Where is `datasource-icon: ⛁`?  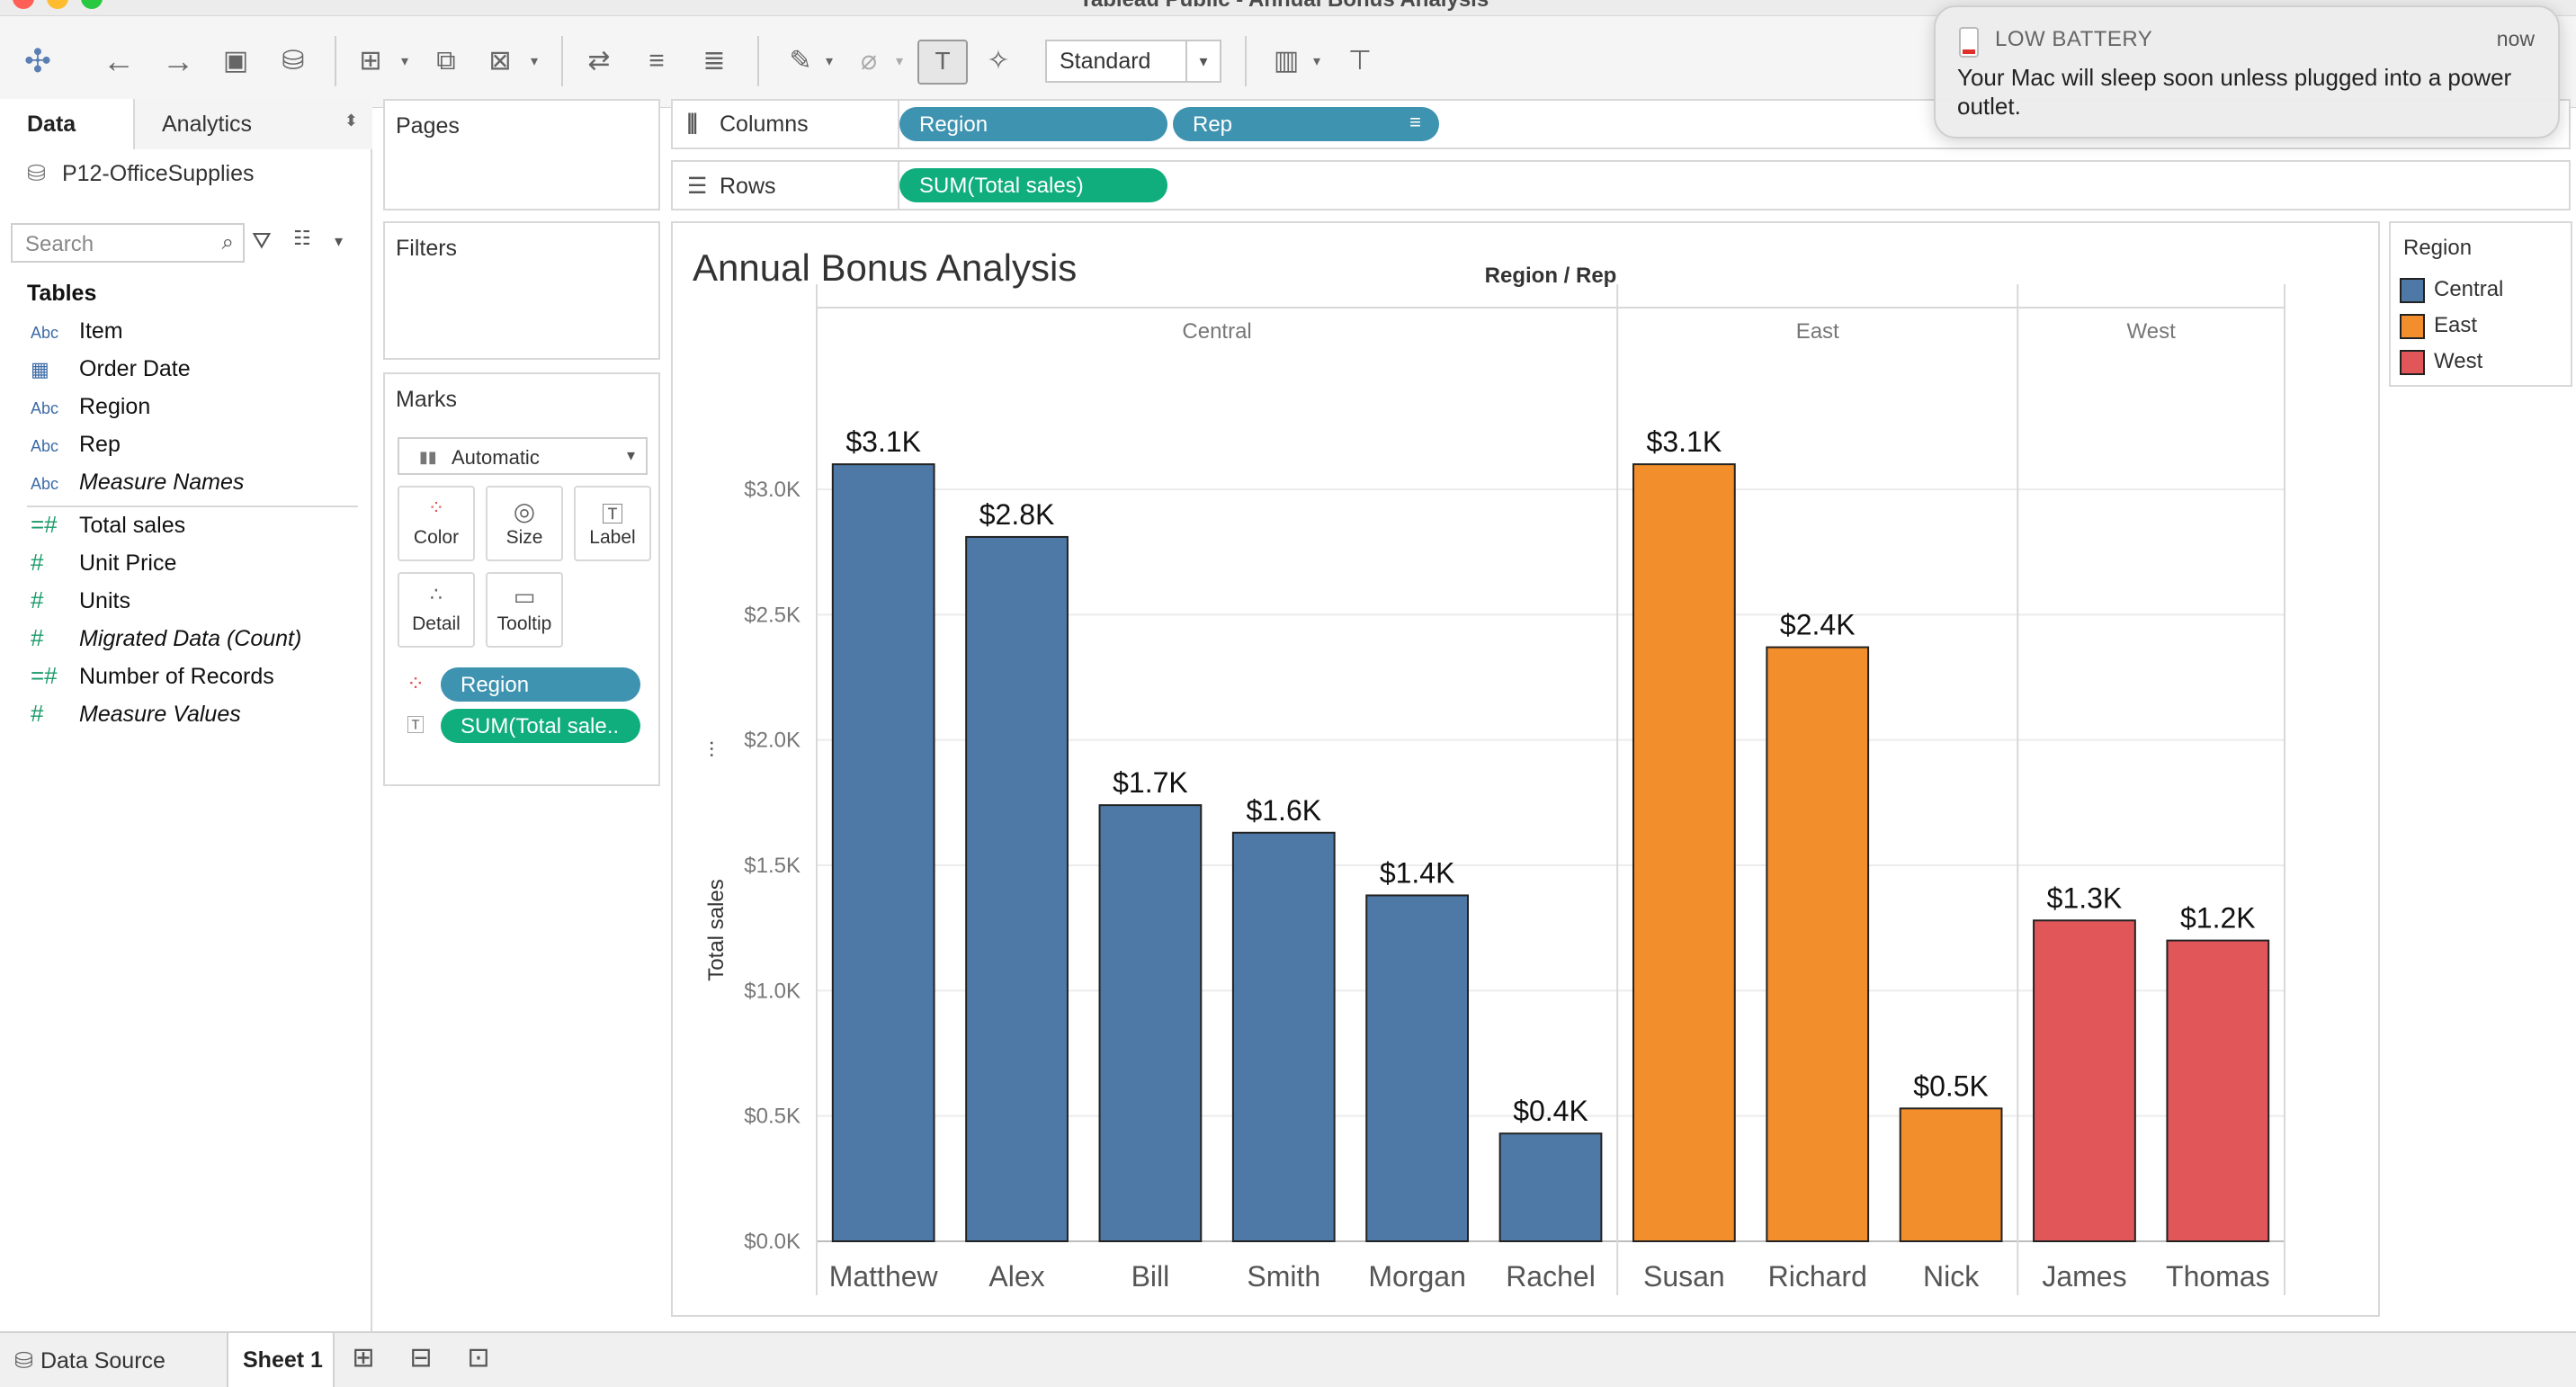 datasource-icon: ⛁ is located at coordinates (36, 173).